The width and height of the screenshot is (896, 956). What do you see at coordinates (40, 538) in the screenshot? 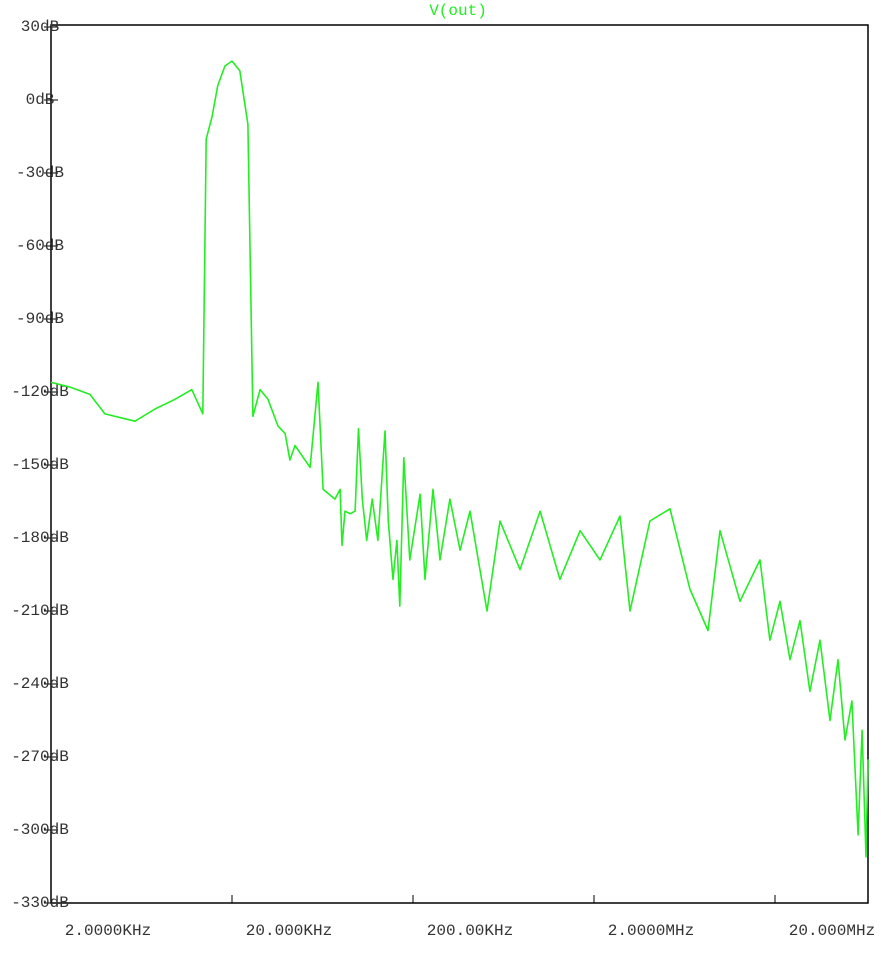
I see `y-tick-label: -180dB` at bounding box center [40, 538].